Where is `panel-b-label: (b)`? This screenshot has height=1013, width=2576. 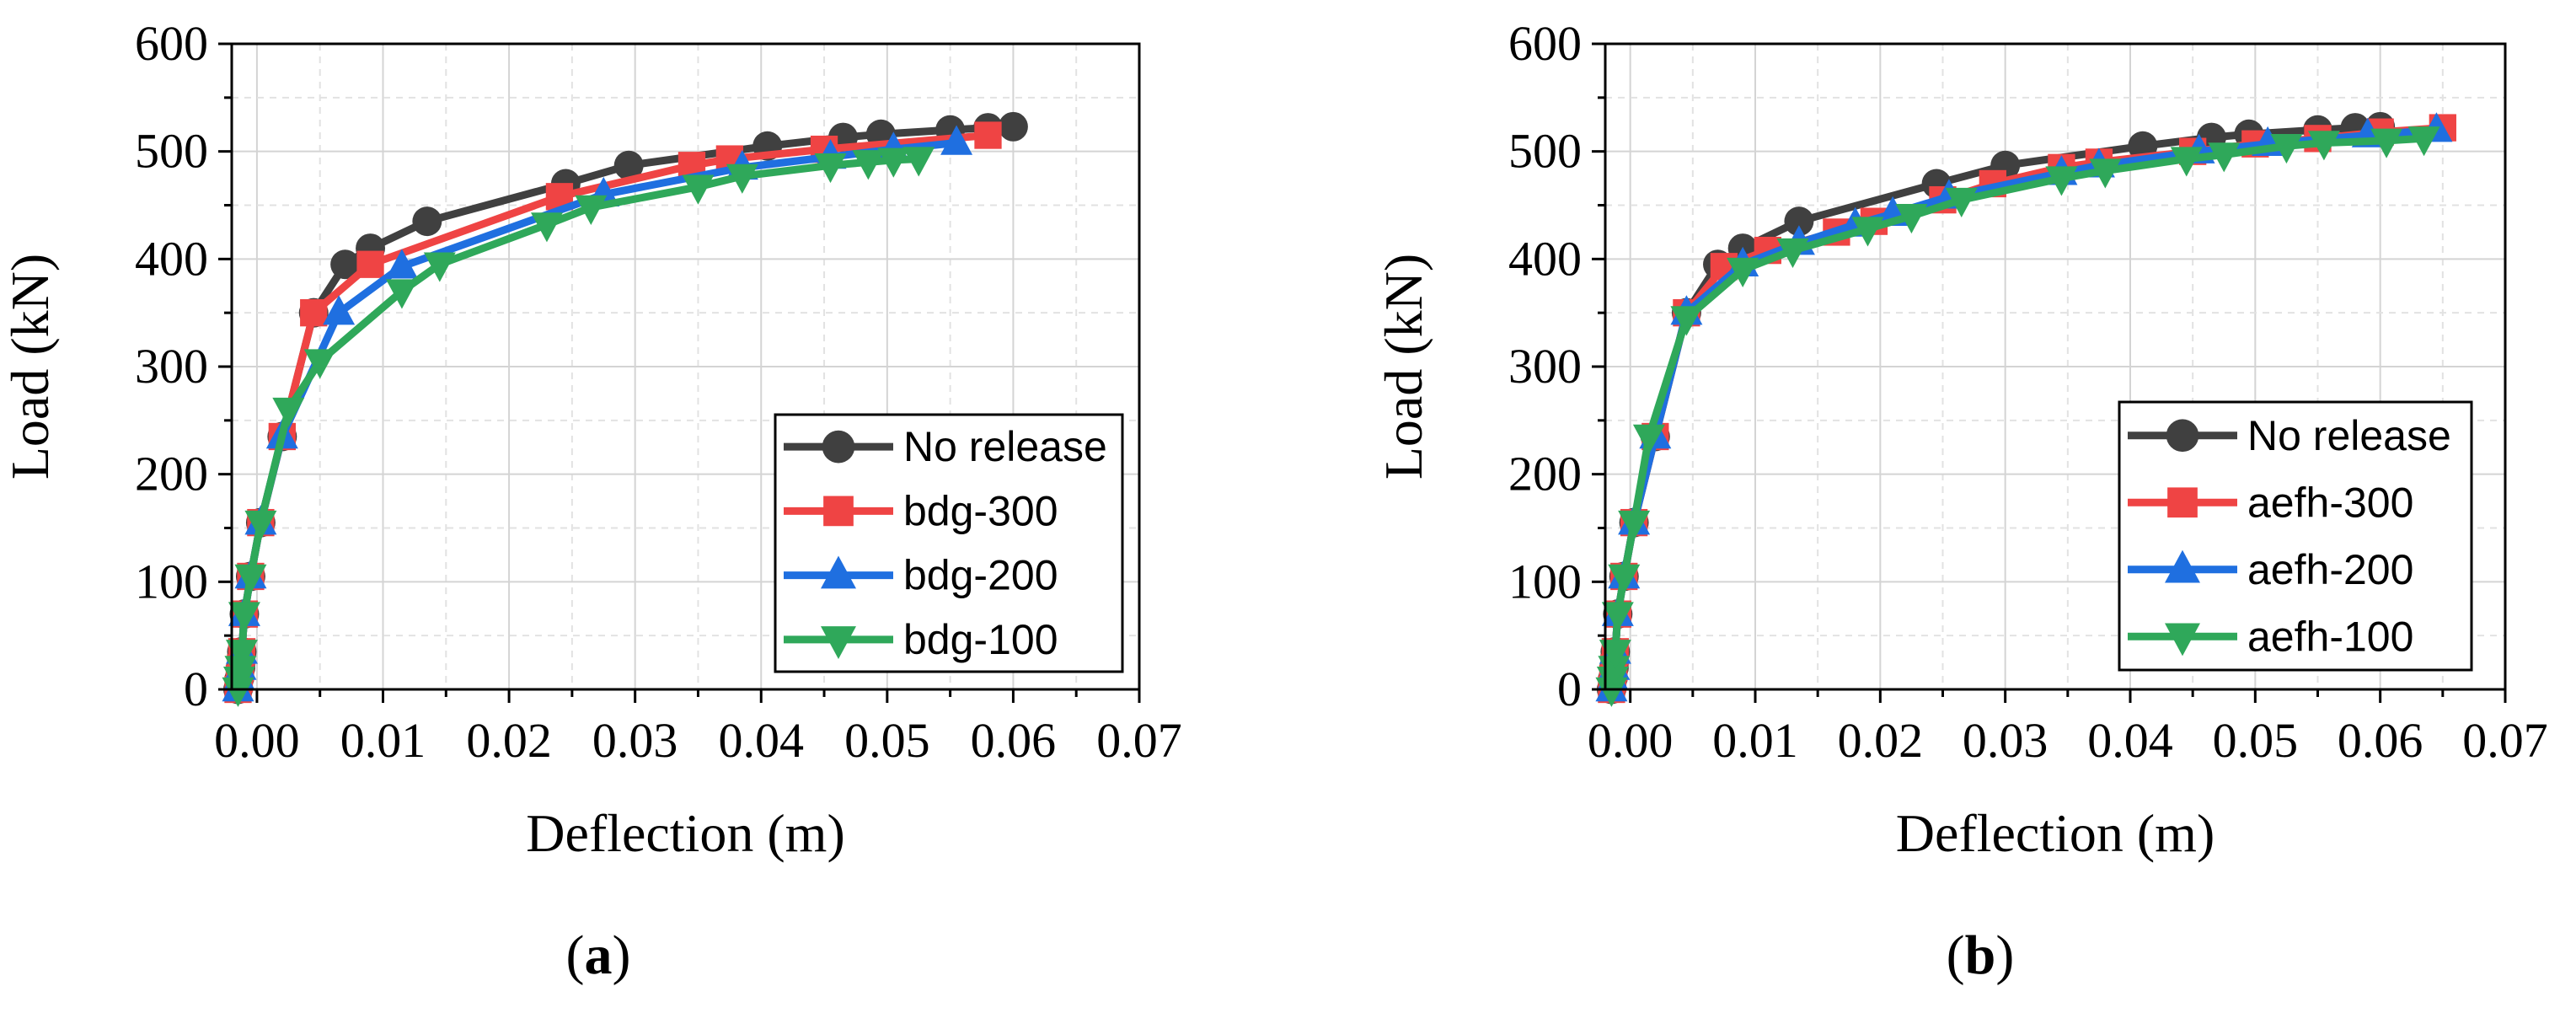
panel-b-label: (b) is located at coordinates (1981, 955).